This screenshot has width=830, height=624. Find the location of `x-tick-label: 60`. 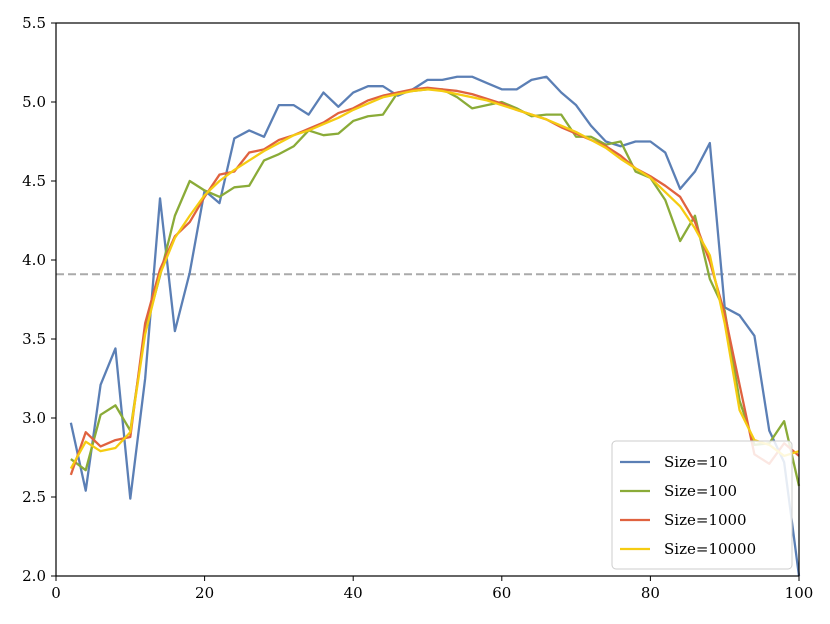

x-tick-label: 60 is located at coordinates (501, 593).